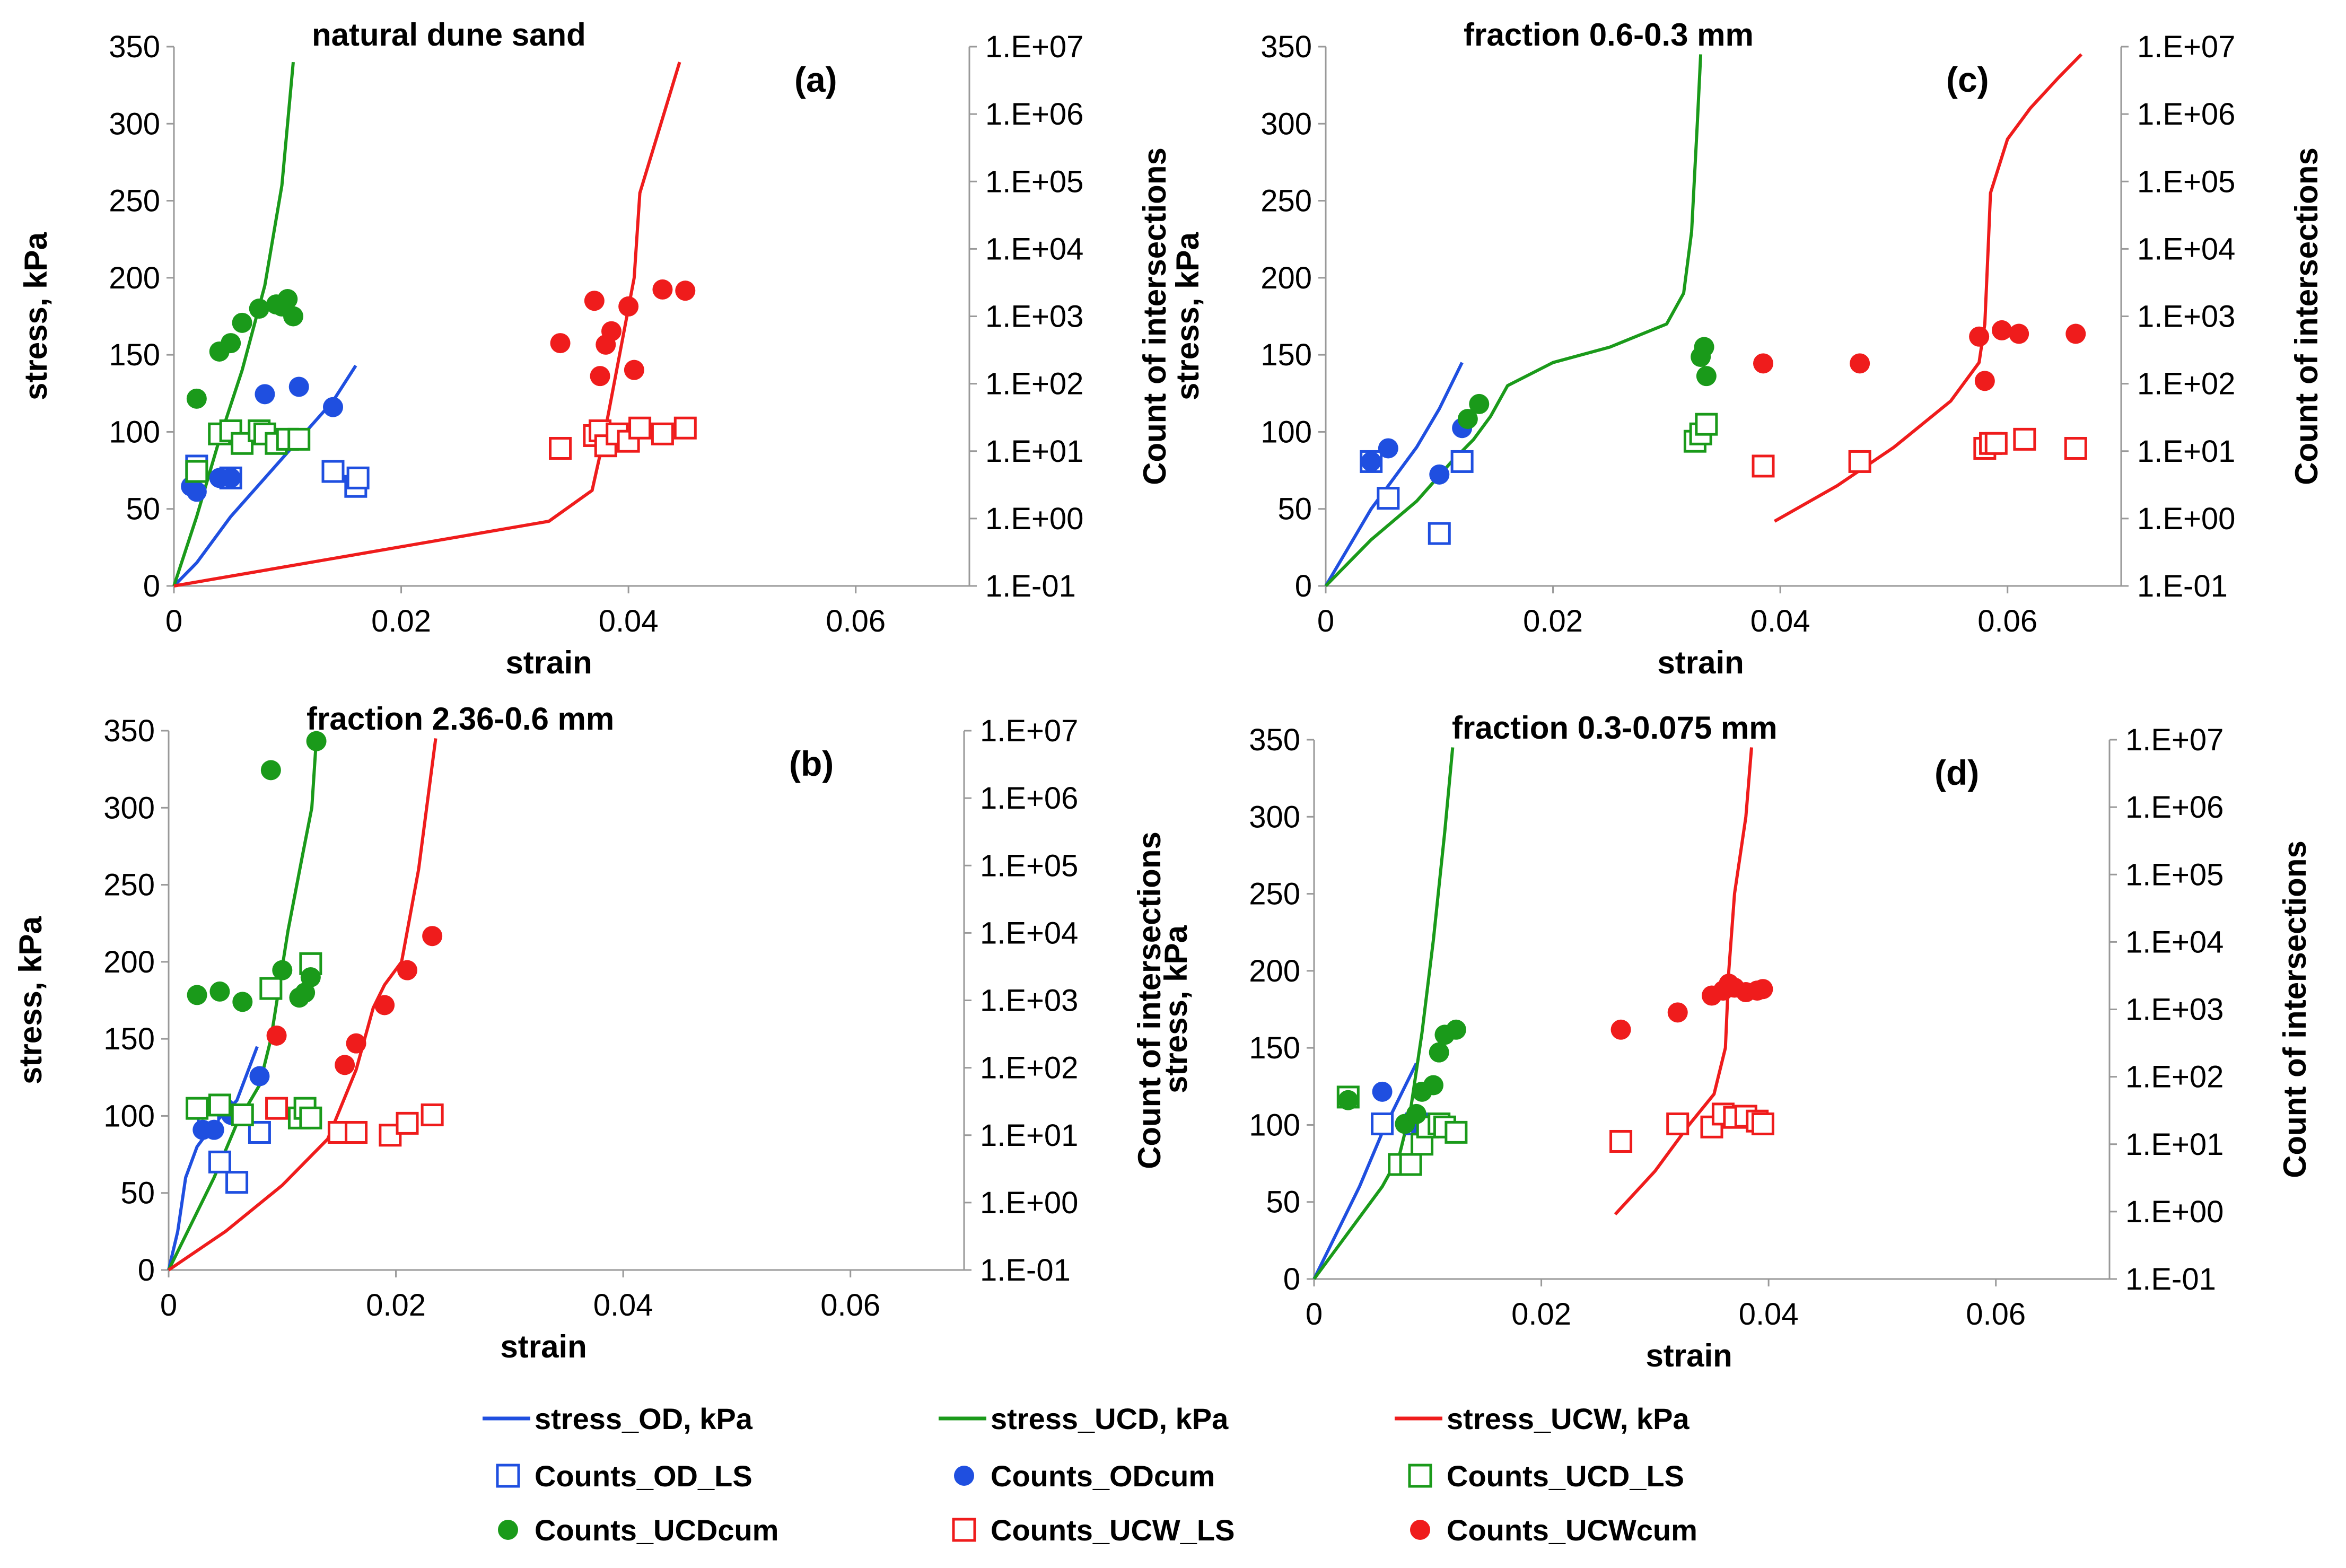 This screenshot has height=1568, width=2346. What do you see at coordinates (1103, 1476) in the screenshot?
I see `legend-label: Counts_ODcum` at bounding box center [1103, 1476].